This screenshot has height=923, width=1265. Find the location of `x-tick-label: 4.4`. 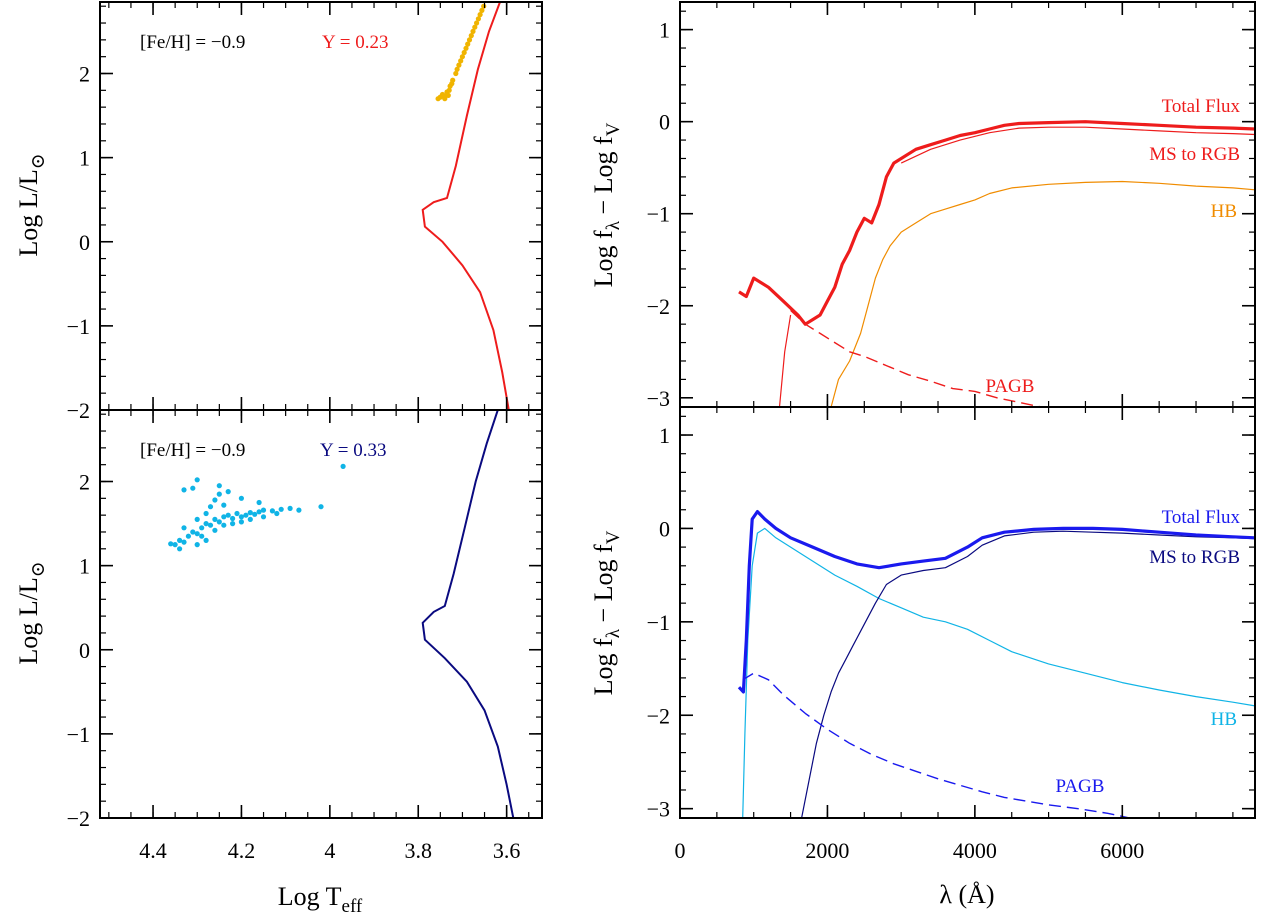

x-tick-label: 4.4 is located at coordinates (153, 850).